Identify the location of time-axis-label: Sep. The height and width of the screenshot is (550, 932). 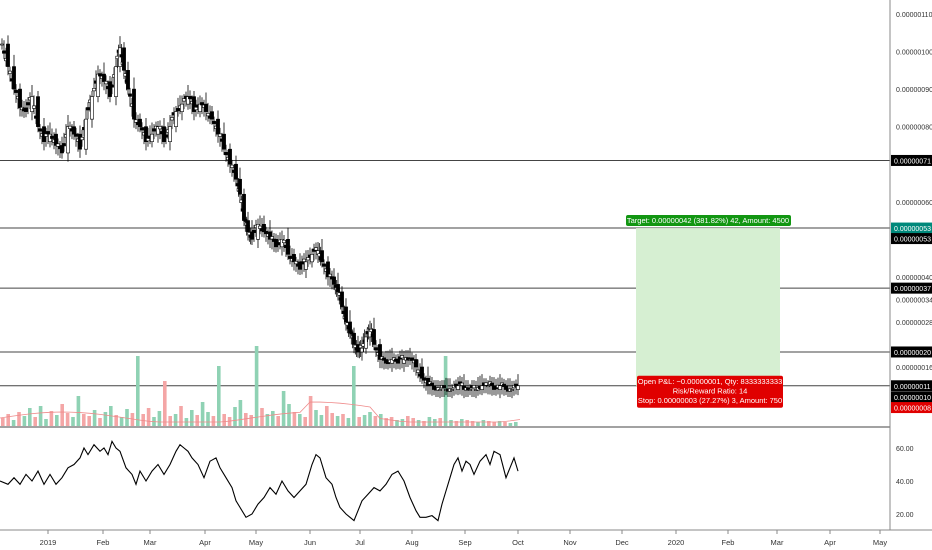
(464, 542).